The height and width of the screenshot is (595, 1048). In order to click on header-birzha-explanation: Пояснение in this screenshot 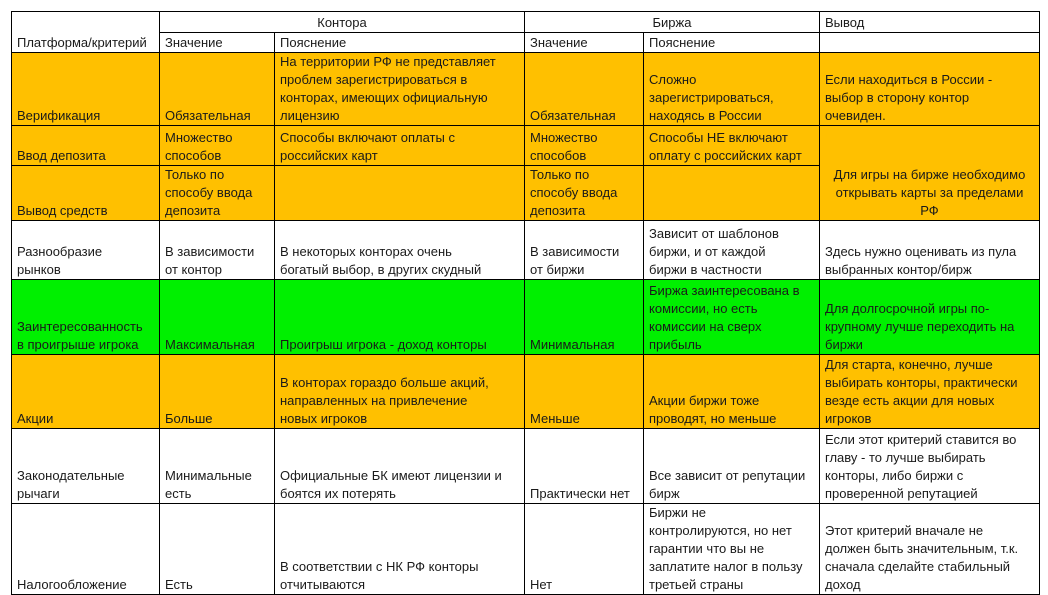, I will do `click(731, 42)`.